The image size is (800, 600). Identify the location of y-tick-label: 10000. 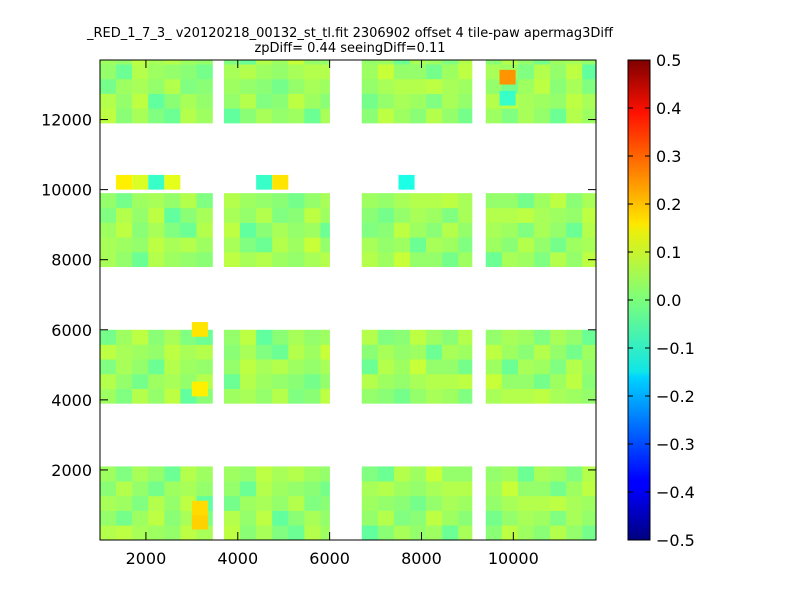
(66, 190).